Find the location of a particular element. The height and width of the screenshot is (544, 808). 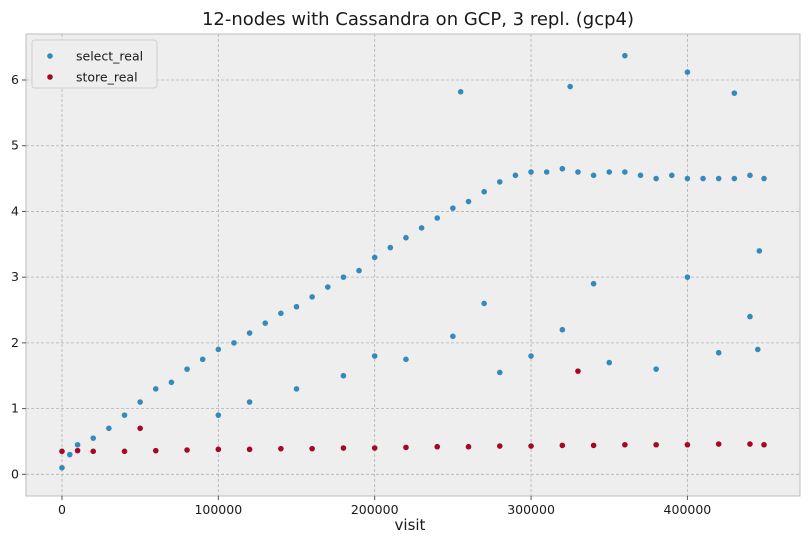

y-tick-label-0: 0 is located at coordinates (15, 473).